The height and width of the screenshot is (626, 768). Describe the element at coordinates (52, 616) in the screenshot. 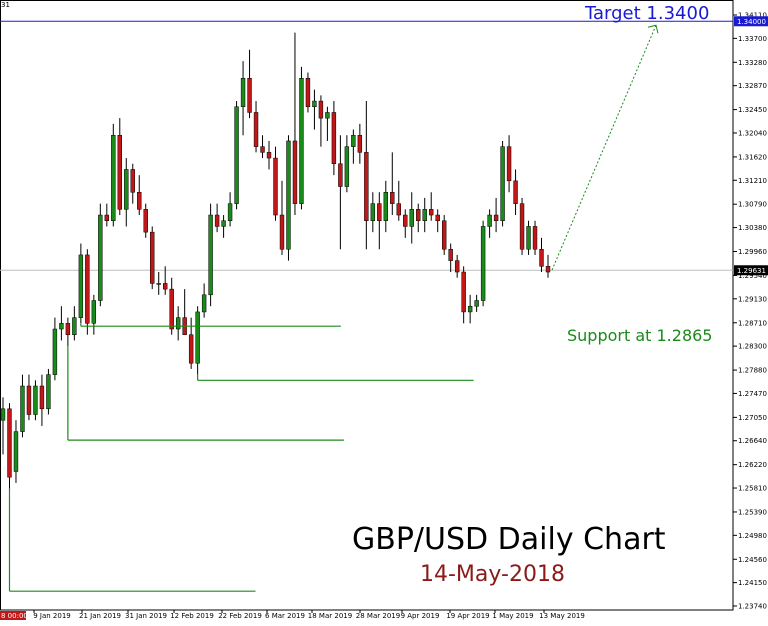

I see `x-tick-label: 9 Jan 2019` at that location.